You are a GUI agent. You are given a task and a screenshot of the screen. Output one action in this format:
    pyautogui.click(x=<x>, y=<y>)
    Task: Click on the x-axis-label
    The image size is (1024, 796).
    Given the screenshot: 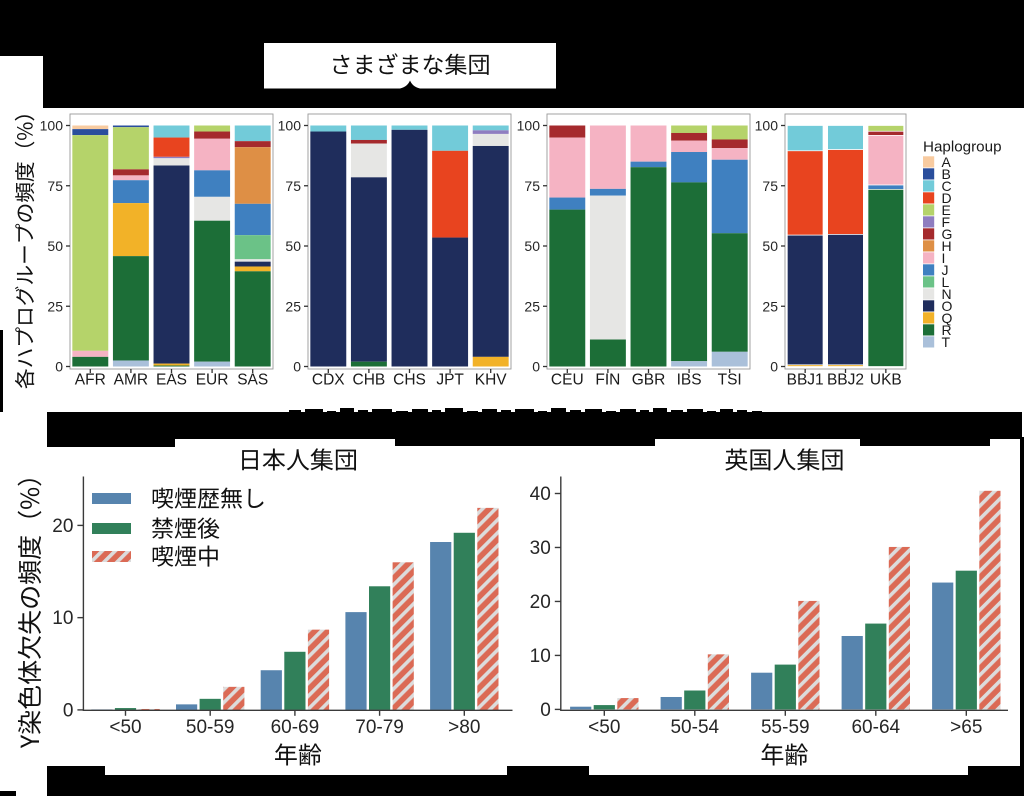 What is the action you would take?
    pyautogui.click(x=784, y=754)
    